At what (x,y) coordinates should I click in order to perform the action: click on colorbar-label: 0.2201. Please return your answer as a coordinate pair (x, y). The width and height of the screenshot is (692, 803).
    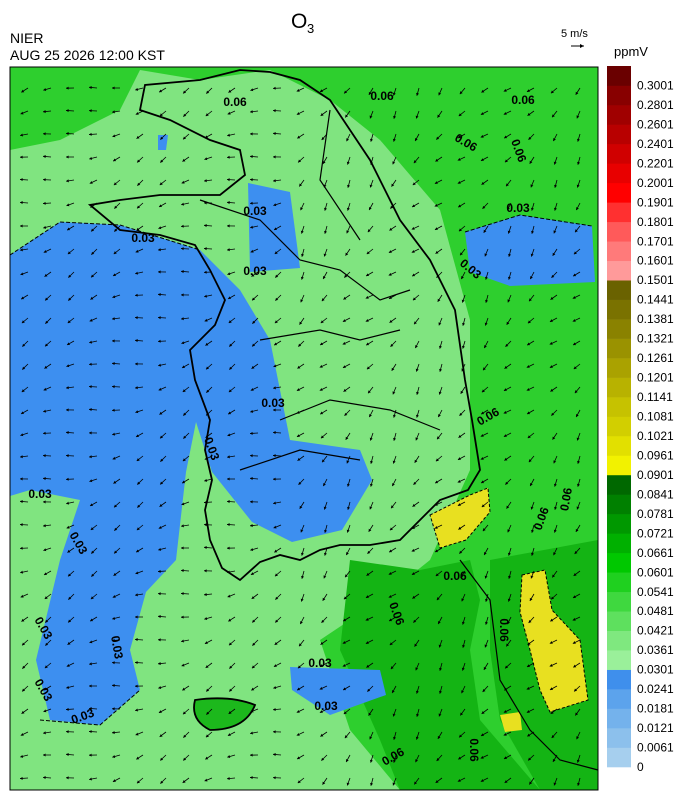
    Looking at the image, I should click on (655, 163).